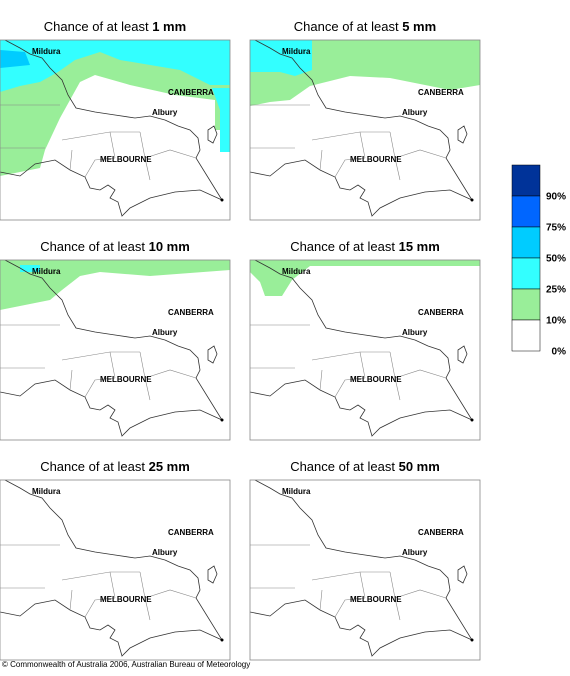 The image size is (570, 676). I want to click on panel-title: Chance of at least 10 mm, so click(115, 246).